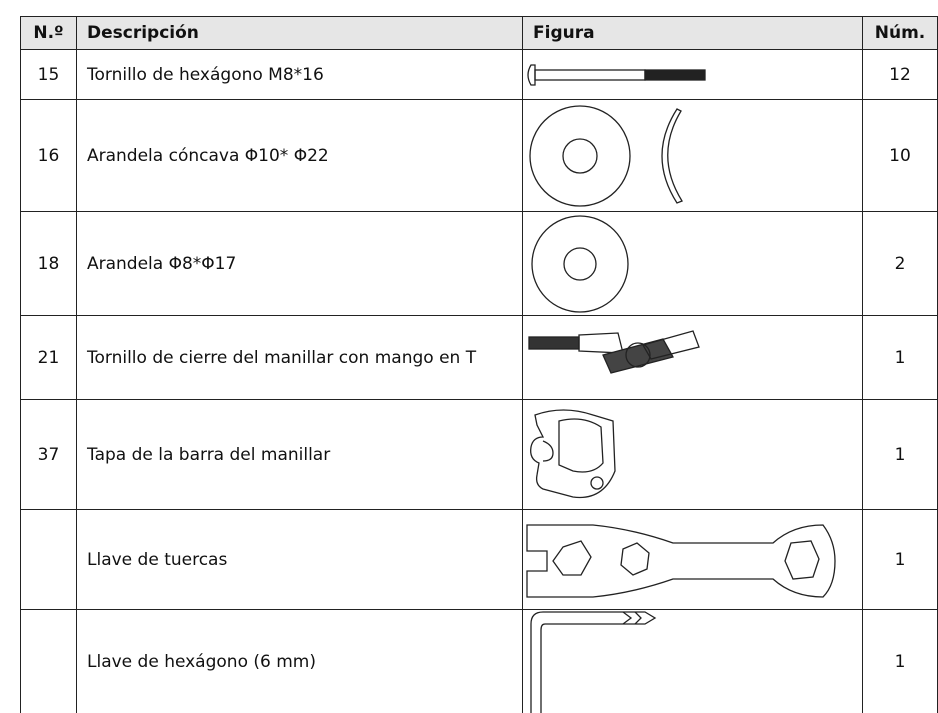 This screenshot has width=938, height=713. I want to click on header-cell: Núm., so click(900, 33).